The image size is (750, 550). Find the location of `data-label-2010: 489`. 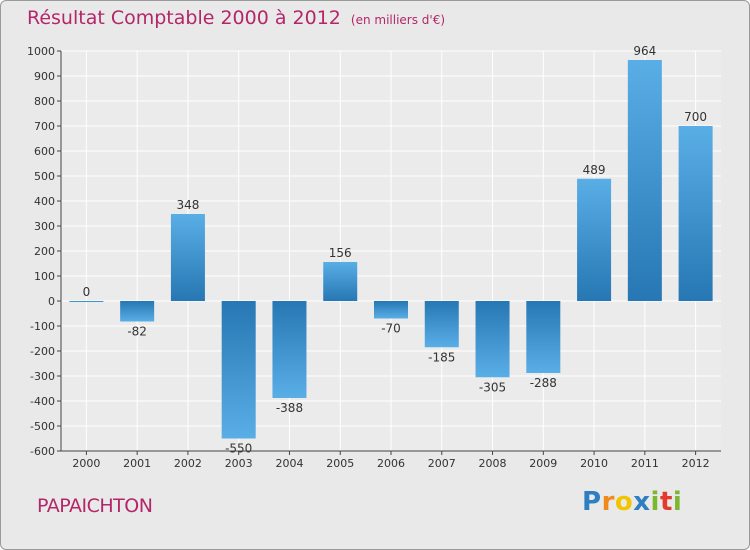

data-label-2010: 489 is located at coordinates (594, 170).